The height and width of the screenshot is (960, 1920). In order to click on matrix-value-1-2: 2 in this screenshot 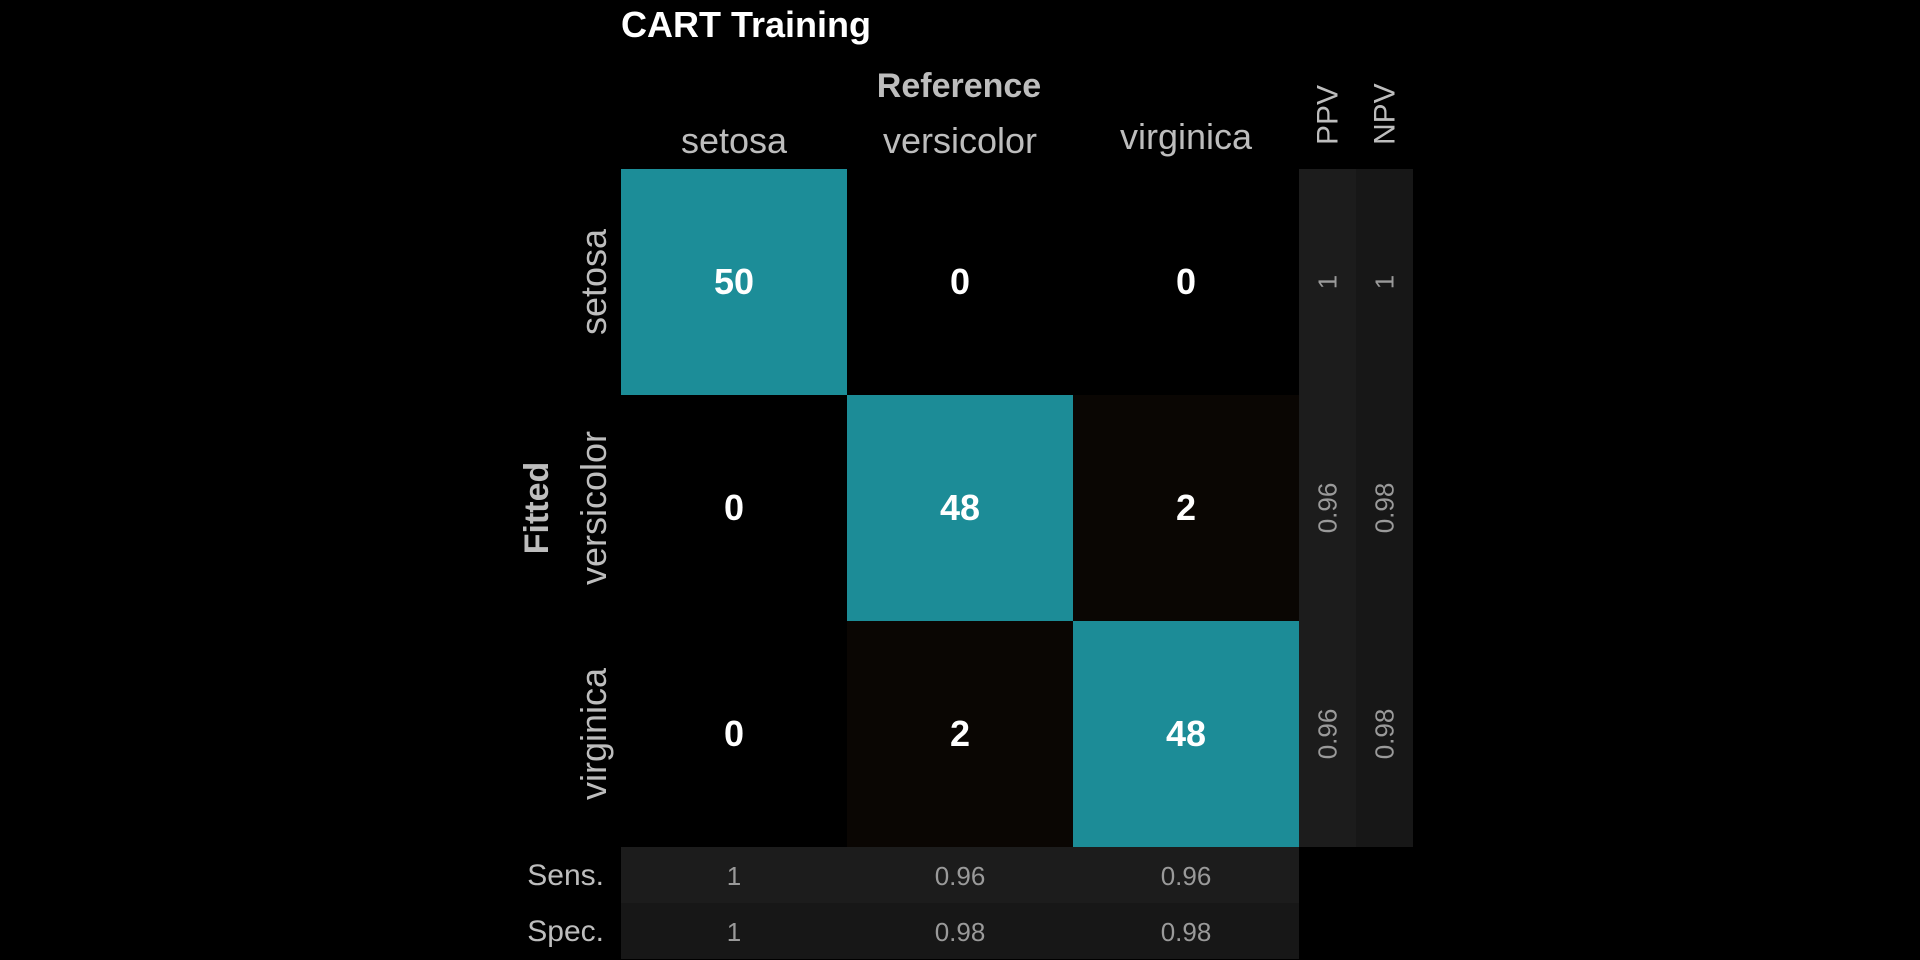, I will do `click(1186, 507)`.